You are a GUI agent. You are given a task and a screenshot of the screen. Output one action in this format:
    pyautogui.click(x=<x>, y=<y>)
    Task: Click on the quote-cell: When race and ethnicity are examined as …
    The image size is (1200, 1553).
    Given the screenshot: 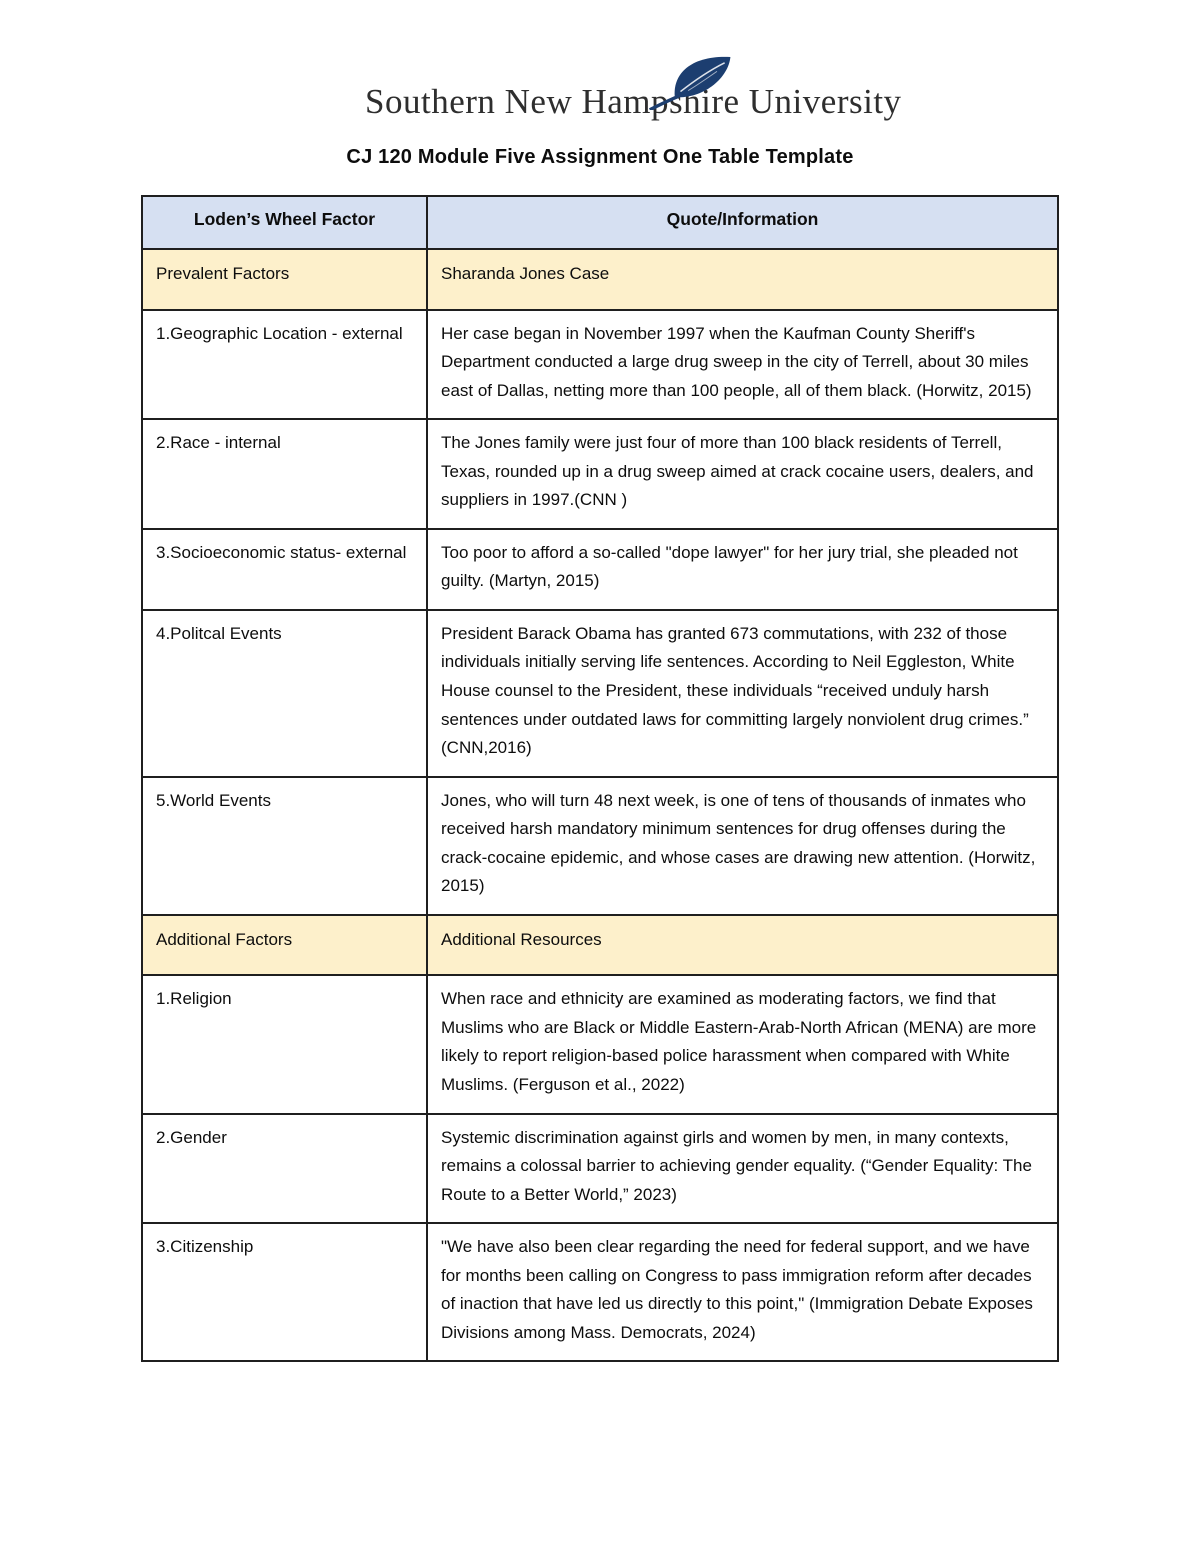 What is the action you would take?
    pyautogui.click(x=742, y=1044)
    